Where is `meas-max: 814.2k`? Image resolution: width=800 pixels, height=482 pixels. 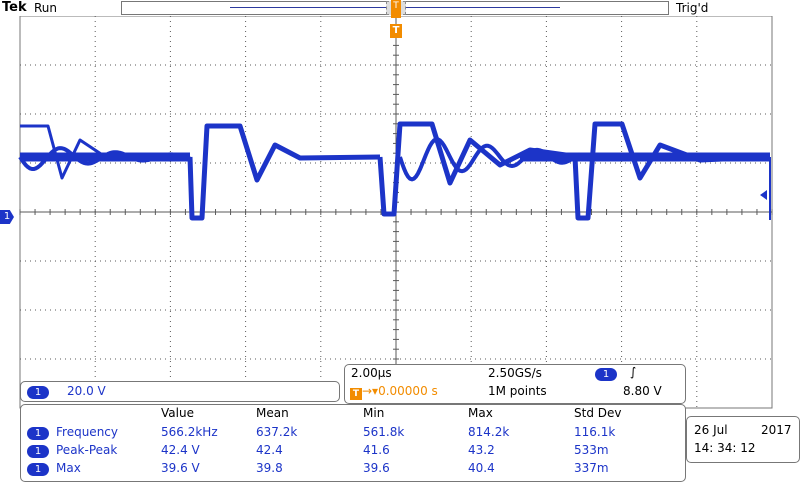 meas-max: 814.2k is located at coordinates (489, 432).